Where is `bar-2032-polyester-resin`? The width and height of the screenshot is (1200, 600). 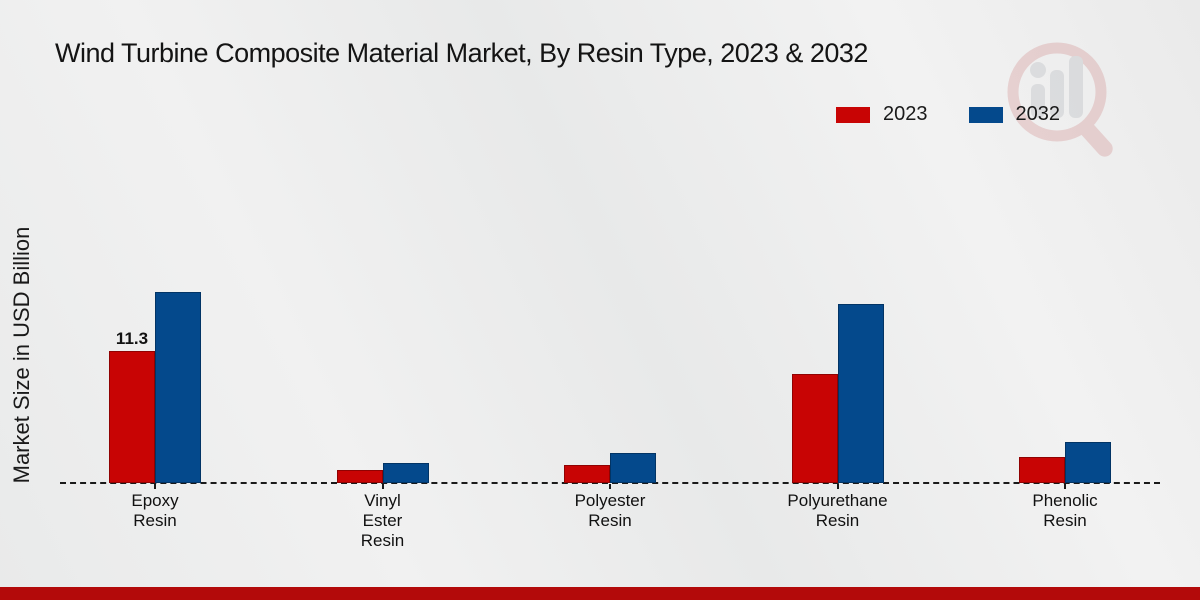
bar-2032-polyester-resin is located at coordinates (633, 468).